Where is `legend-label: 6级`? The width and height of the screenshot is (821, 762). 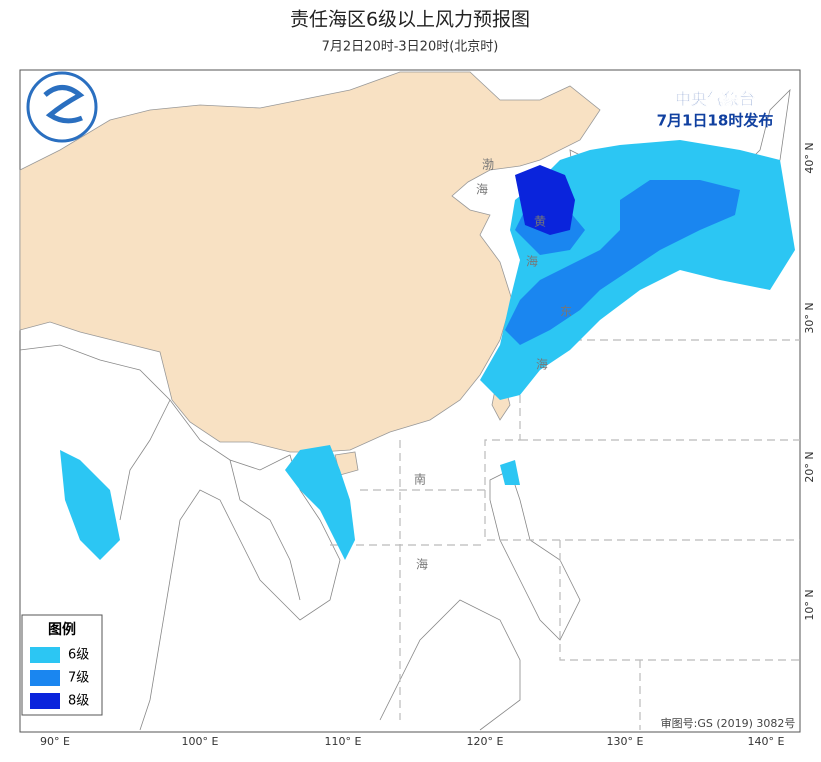 legend-label: 6级 is located at coordinates (78, 655).